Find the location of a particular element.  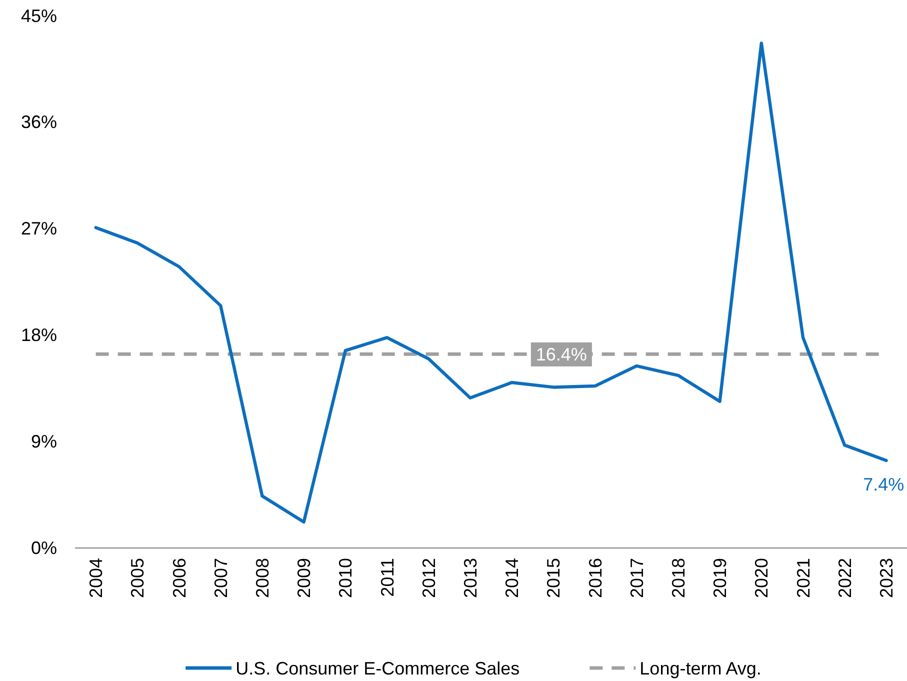

x-tick-label: 2005 is located at coordinates (138, 578).